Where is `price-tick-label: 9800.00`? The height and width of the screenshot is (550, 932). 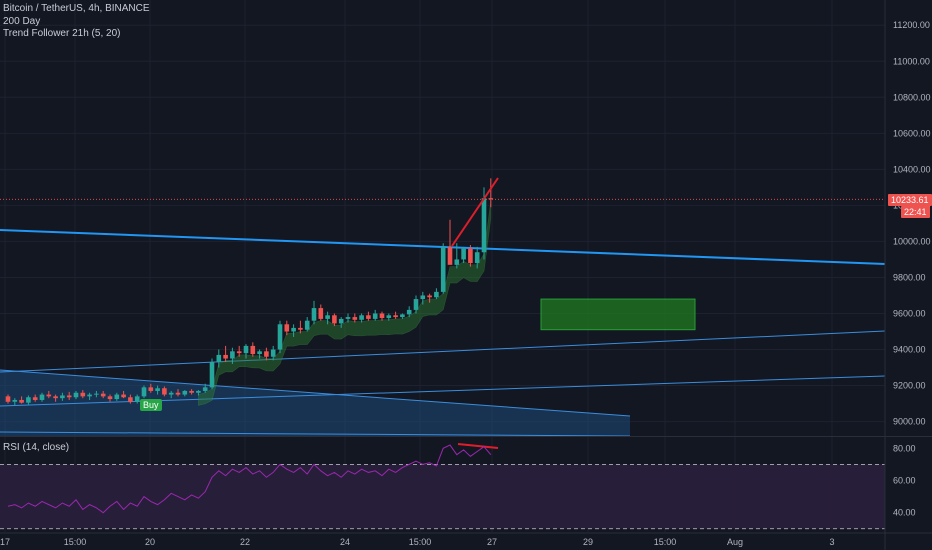 price-tick-label: 9800.00 is located at coordinates (909, 277).